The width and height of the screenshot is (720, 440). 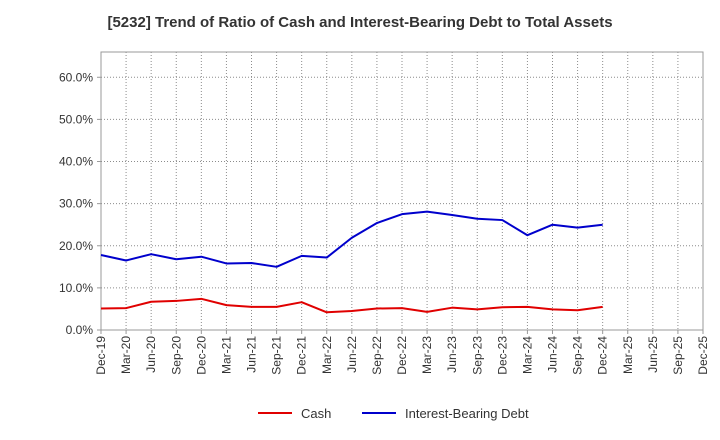 I want to click on x-tick-label: Sep-22, so click(x=377, y=355).